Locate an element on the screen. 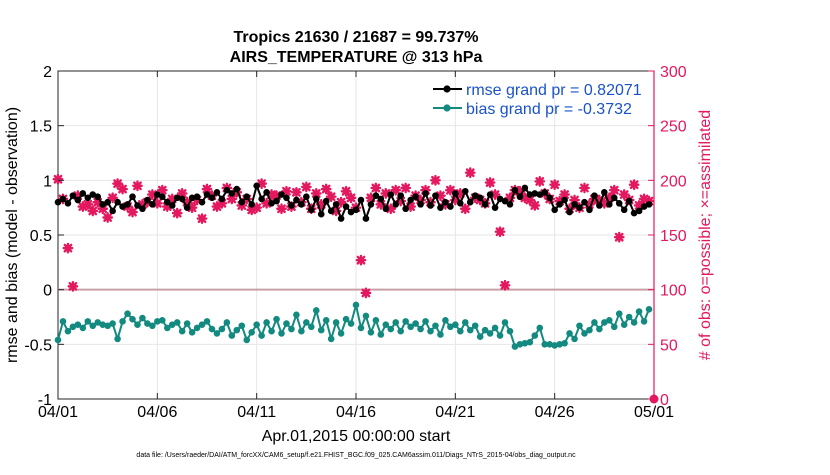 The height and width of the screenshot is (475, 830). x-tick-label: 04/01 is located at coordinates (58, 412).